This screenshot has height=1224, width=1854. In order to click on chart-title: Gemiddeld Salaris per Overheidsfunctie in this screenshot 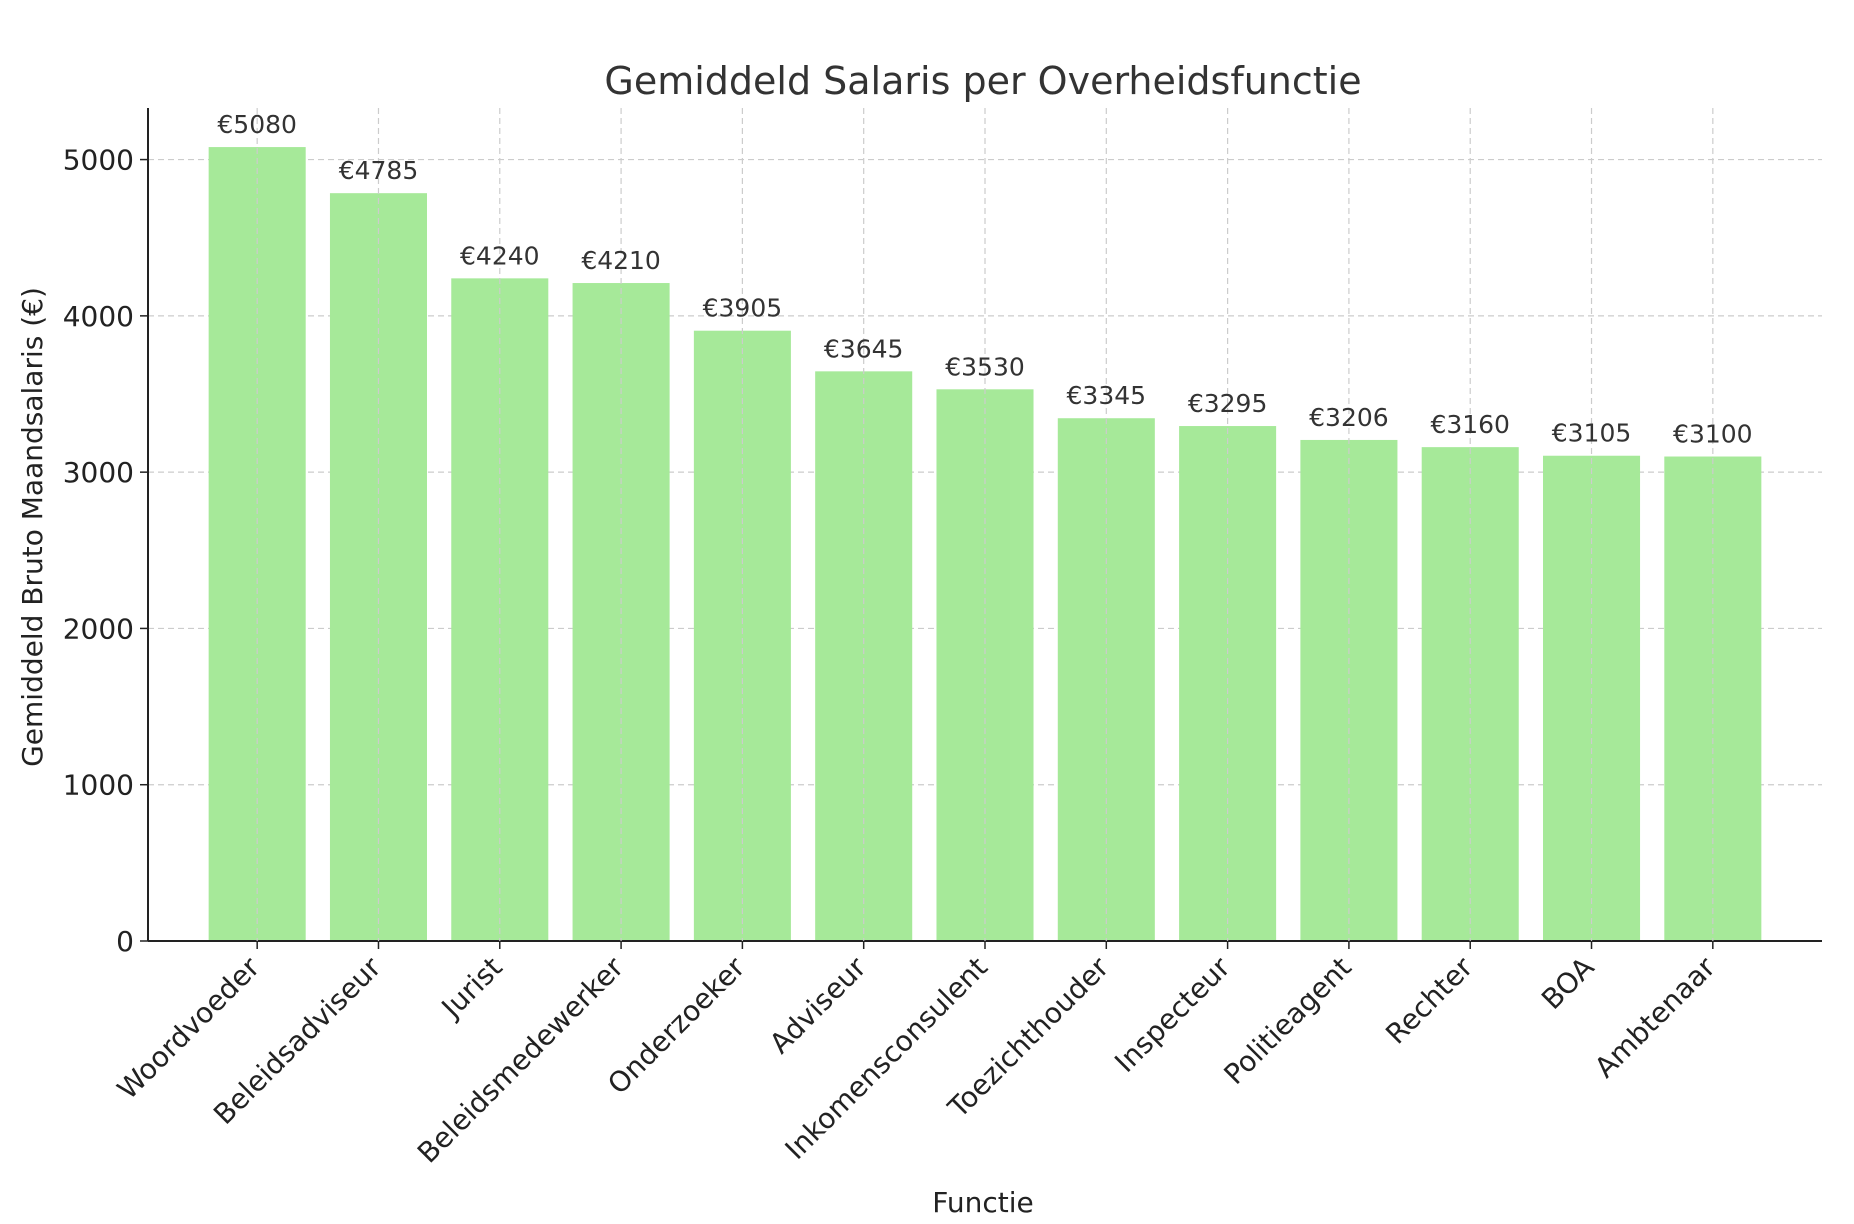, I will do `click(982, 81)`.